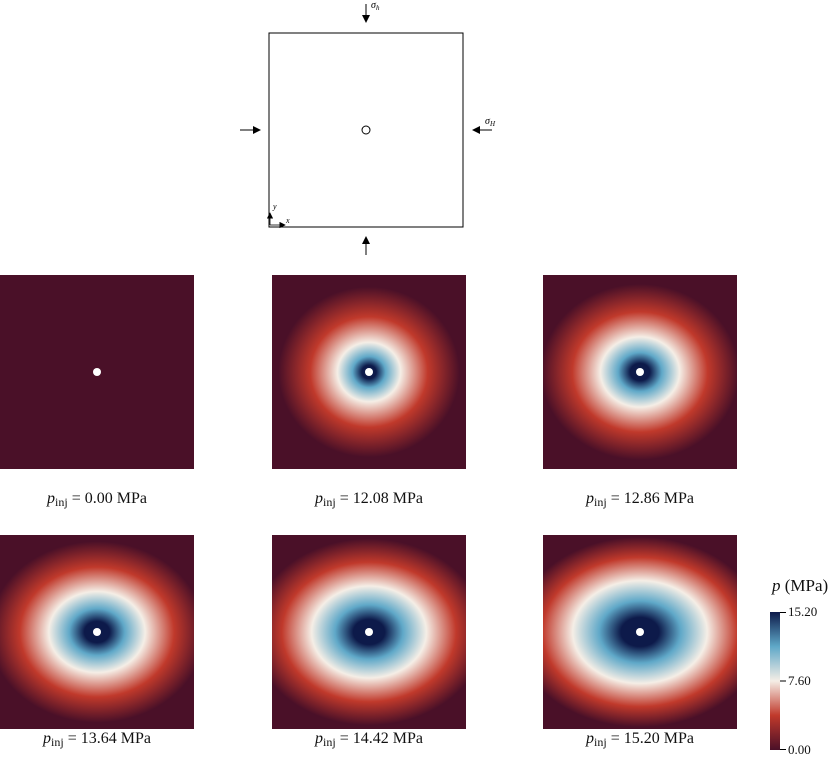 The image size is (830, 762). Describe the element at coordinates (799, 680) in the screenshot. I see `colorbar-tick-mid: 7.60` at that location.